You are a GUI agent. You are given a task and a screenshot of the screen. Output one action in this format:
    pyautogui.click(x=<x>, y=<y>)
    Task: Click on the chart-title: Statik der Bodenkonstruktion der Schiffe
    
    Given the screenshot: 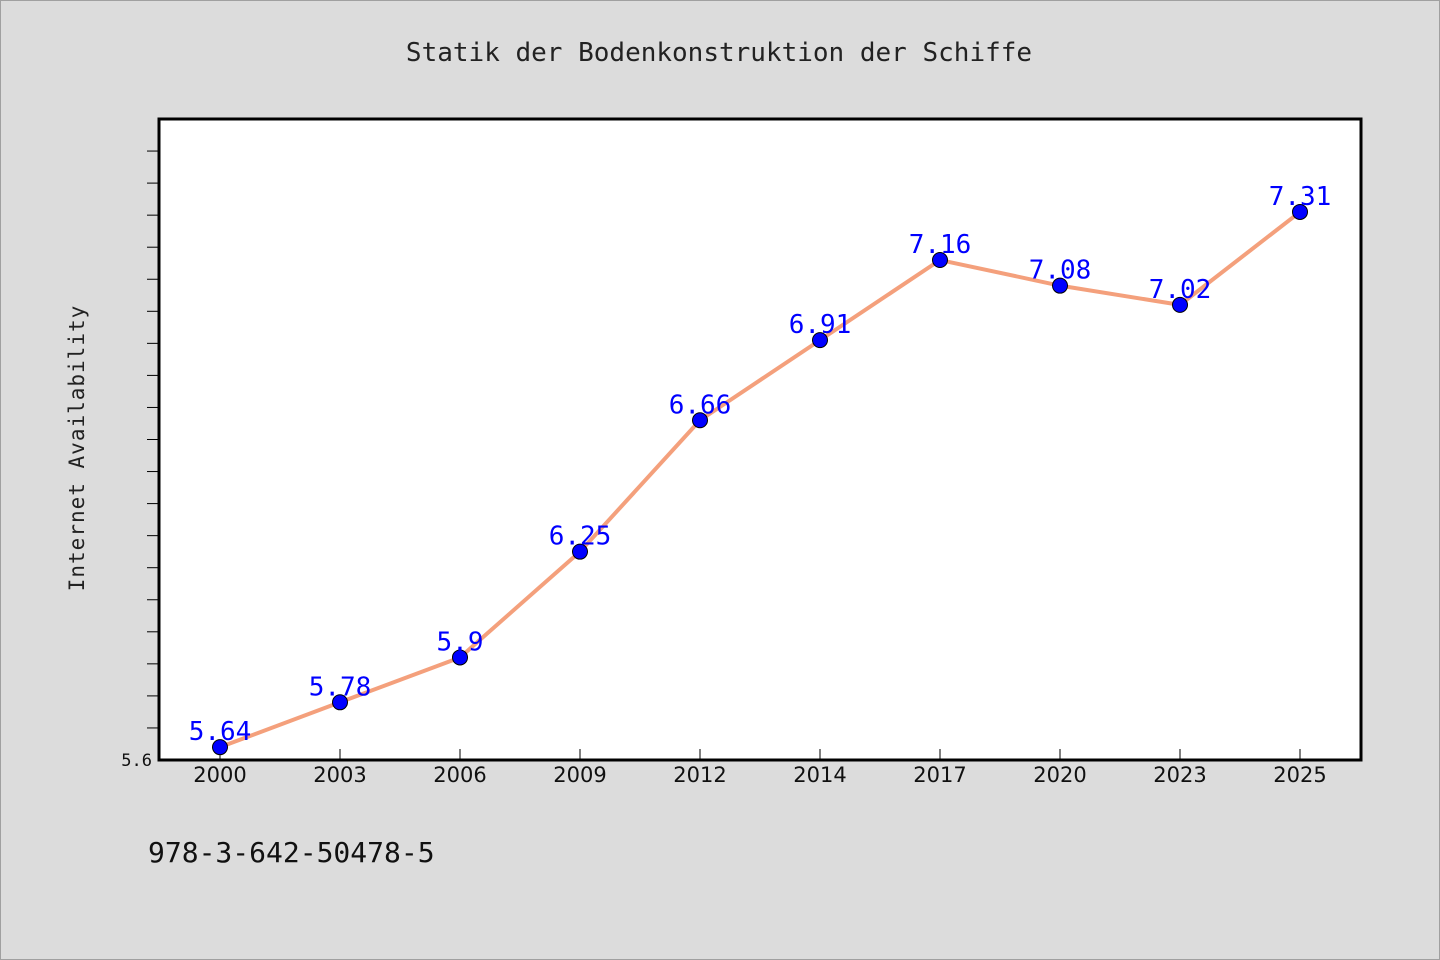 What is the action you would take?
    pyautogui.click(x=719, y=53)
    